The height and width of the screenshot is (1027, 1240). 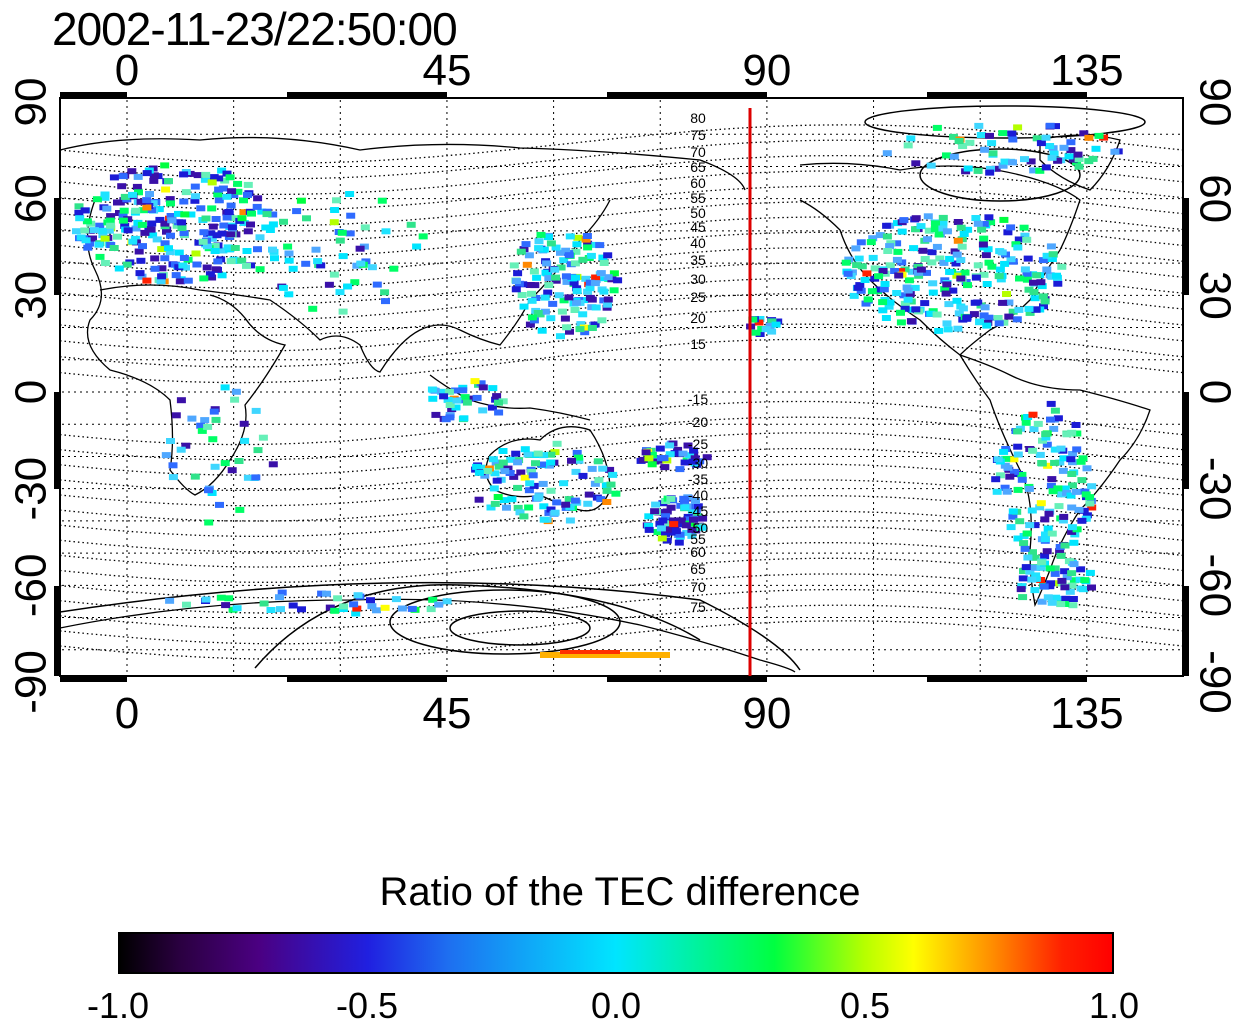 I want to click on contour-label: 80, so click(x=698, y=118).